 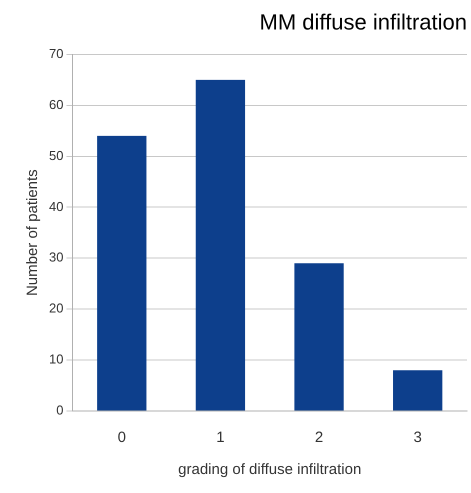 What do you see at coordinates (220, 437) in the screenshot?
I see `x-tick-label: 1` at bounding box center [220, 437].